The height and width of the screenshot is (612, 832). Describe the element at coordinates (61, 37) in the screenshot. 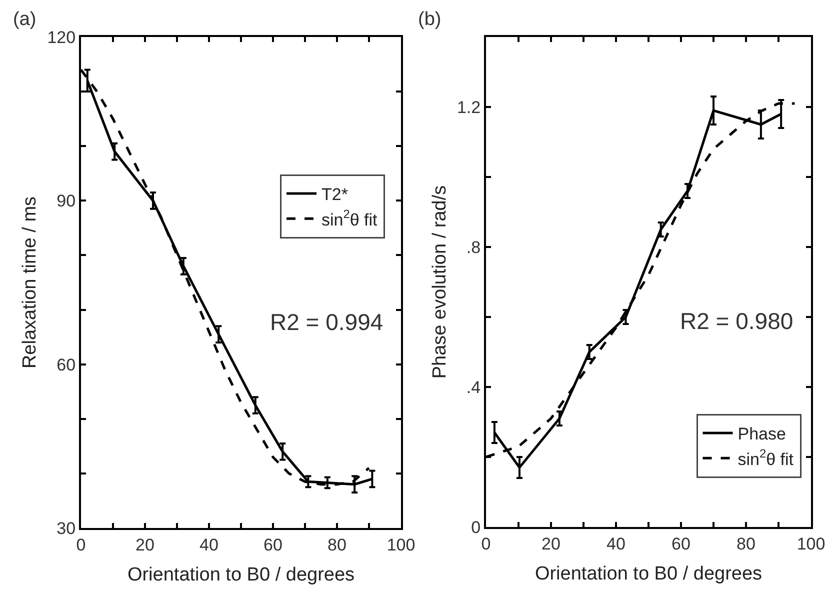

I see `y-tick-label: 120` at that location.